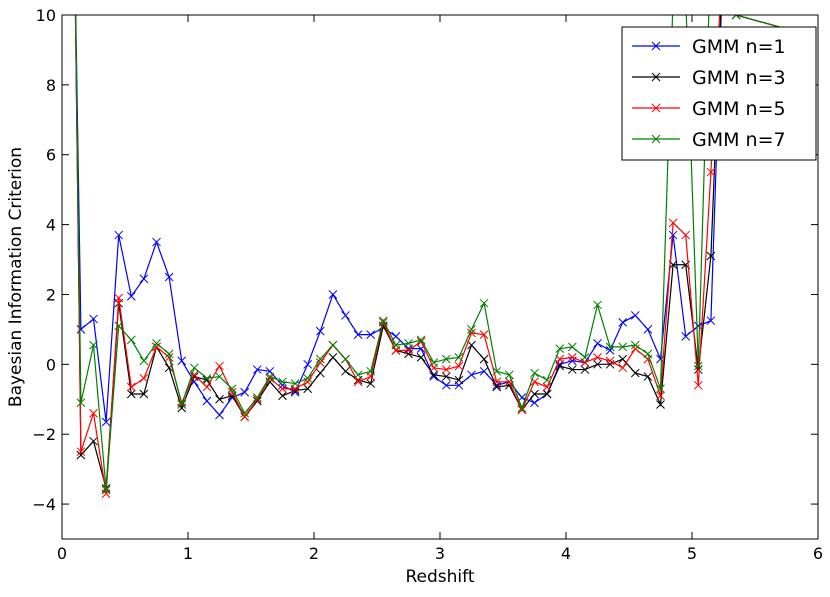 This screenshot has height=597, width=830. I want to click on x-tick-label: 5, so click(692, 553).